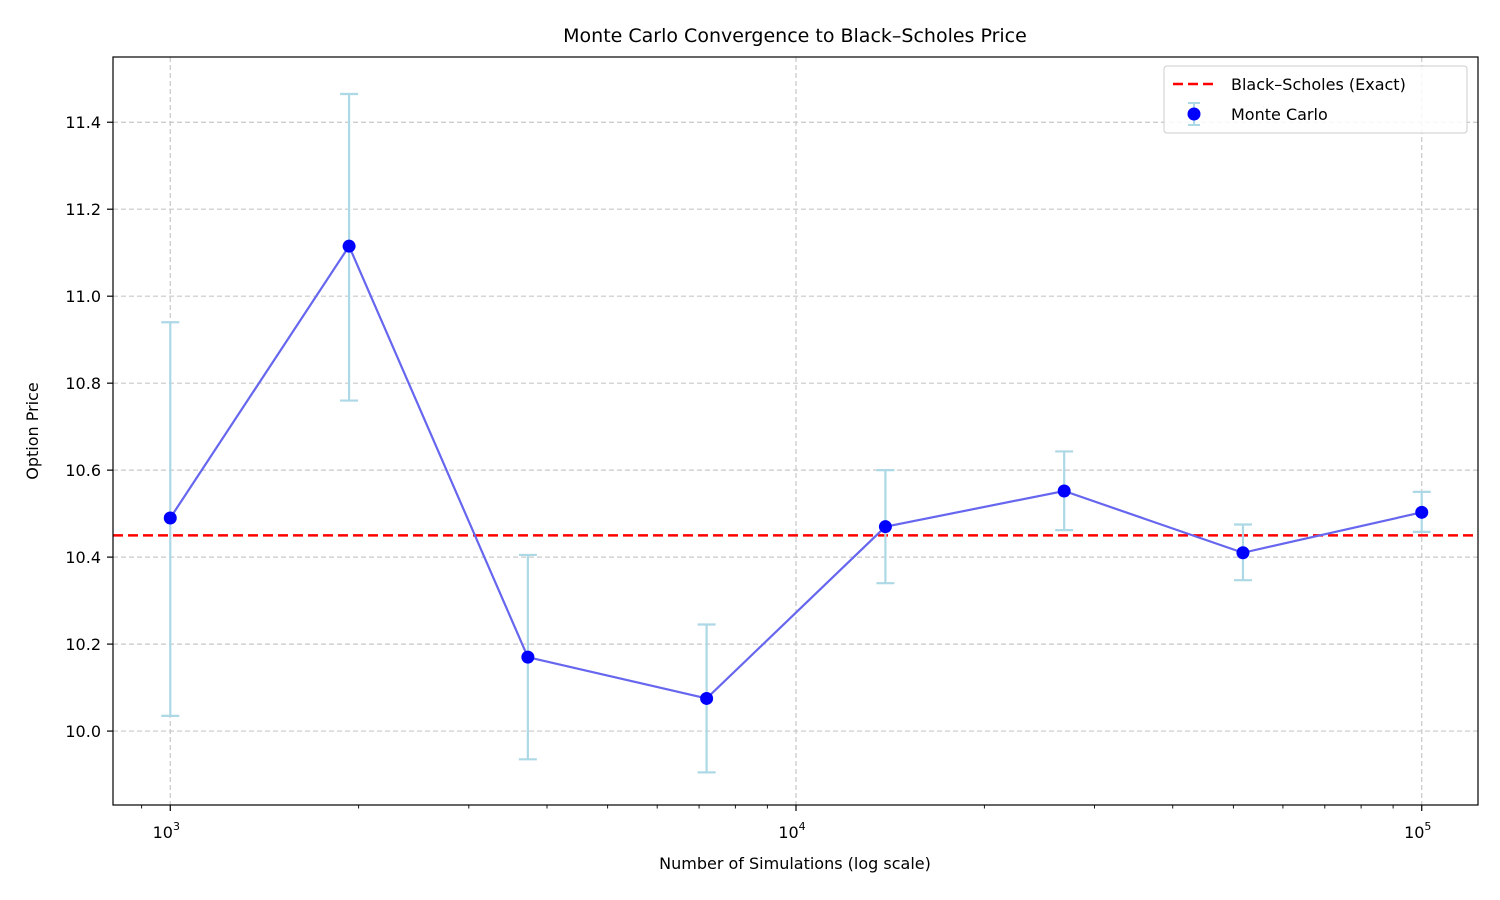 The height and width of the screenshot is (900, 1500). What do you see at coordinates (1417, 831) in the screenshot?
I see `x-tick-label: 10⁵` at bounding box center [1417, 831].